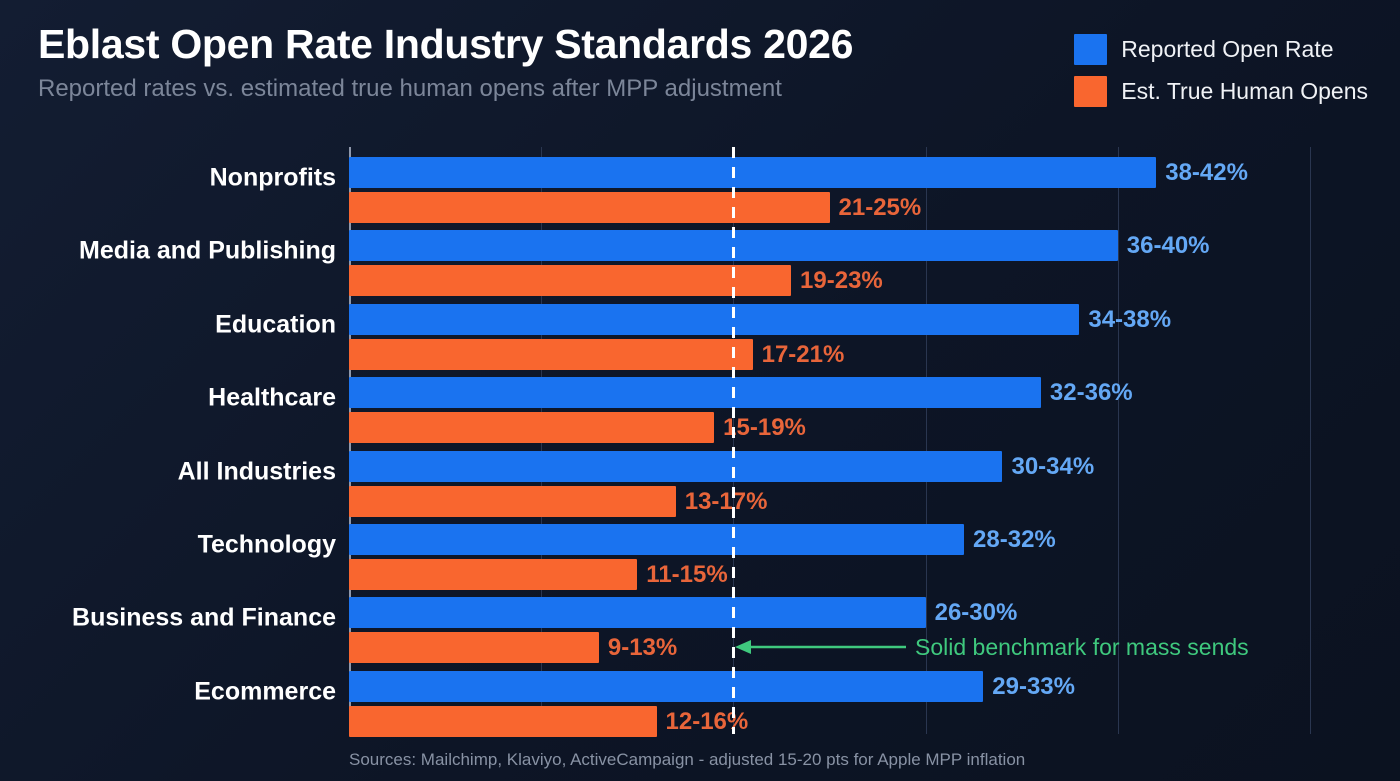 The height and width of the screenshot is (781, 1400). Describe the element at coordinates (275, 324) in the screenshot. I see `category-label-2: Education` at that location.